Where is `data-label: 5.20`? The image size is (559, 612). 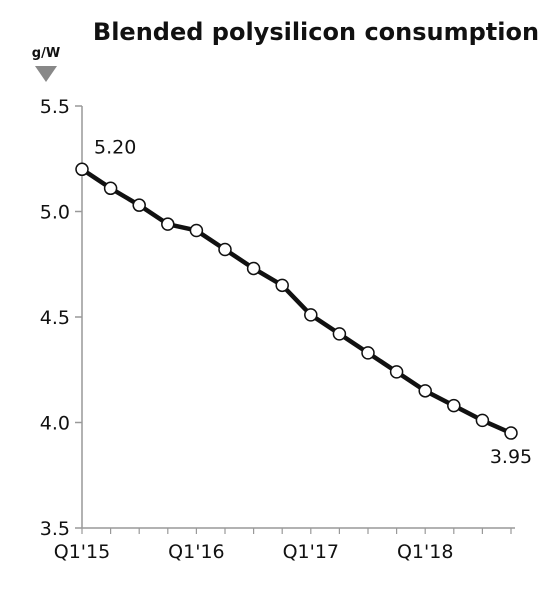 data-label: 5.20 is located at coordinates (115, 147).